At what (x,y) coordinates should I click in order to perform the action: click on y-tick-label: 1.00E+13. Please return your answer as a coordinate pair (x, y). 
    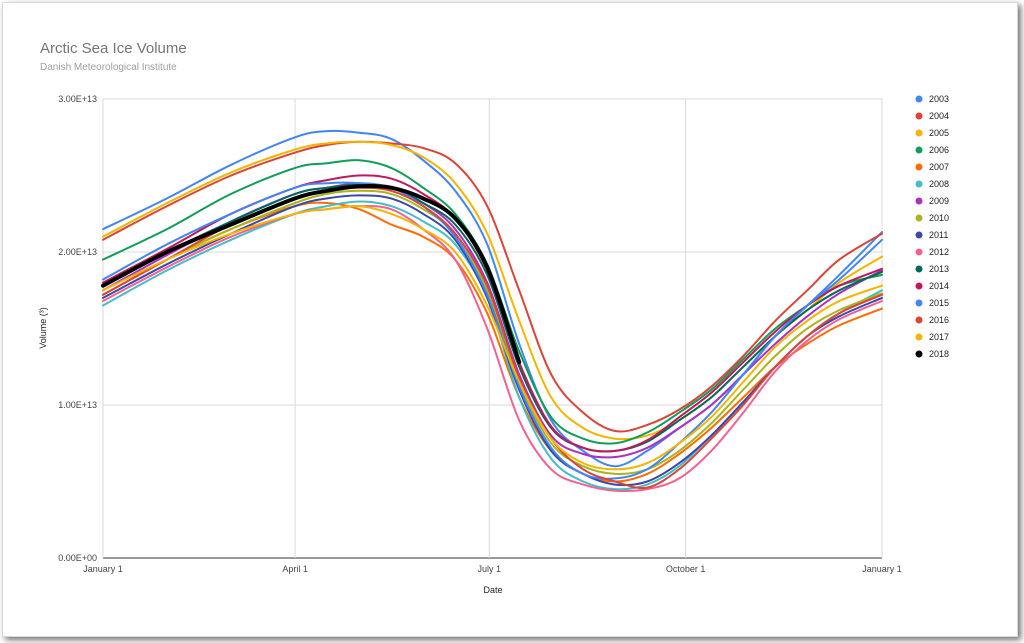
    Looking at the image, I should click on (77, 405).